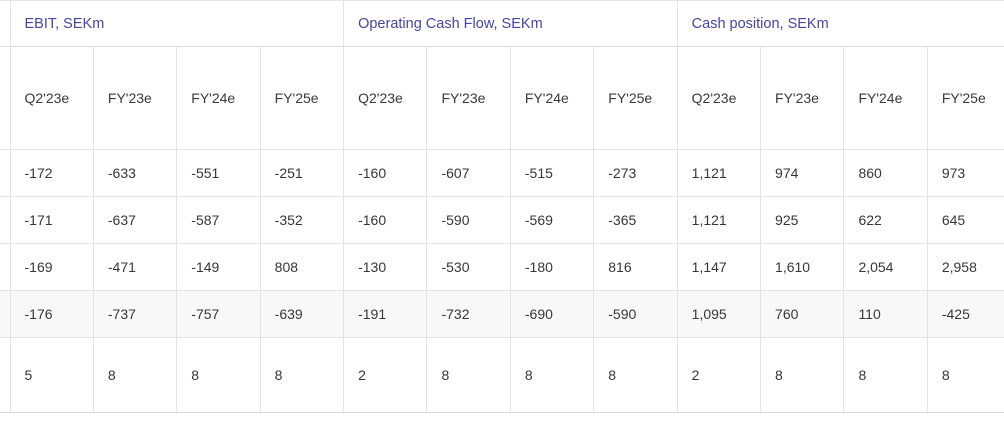 This screenshot has height=425, width=1004. What do you see at coordinates (302, 220) in the screenshot?
I see `value-cell: -352` at bounding box center [302, 220].